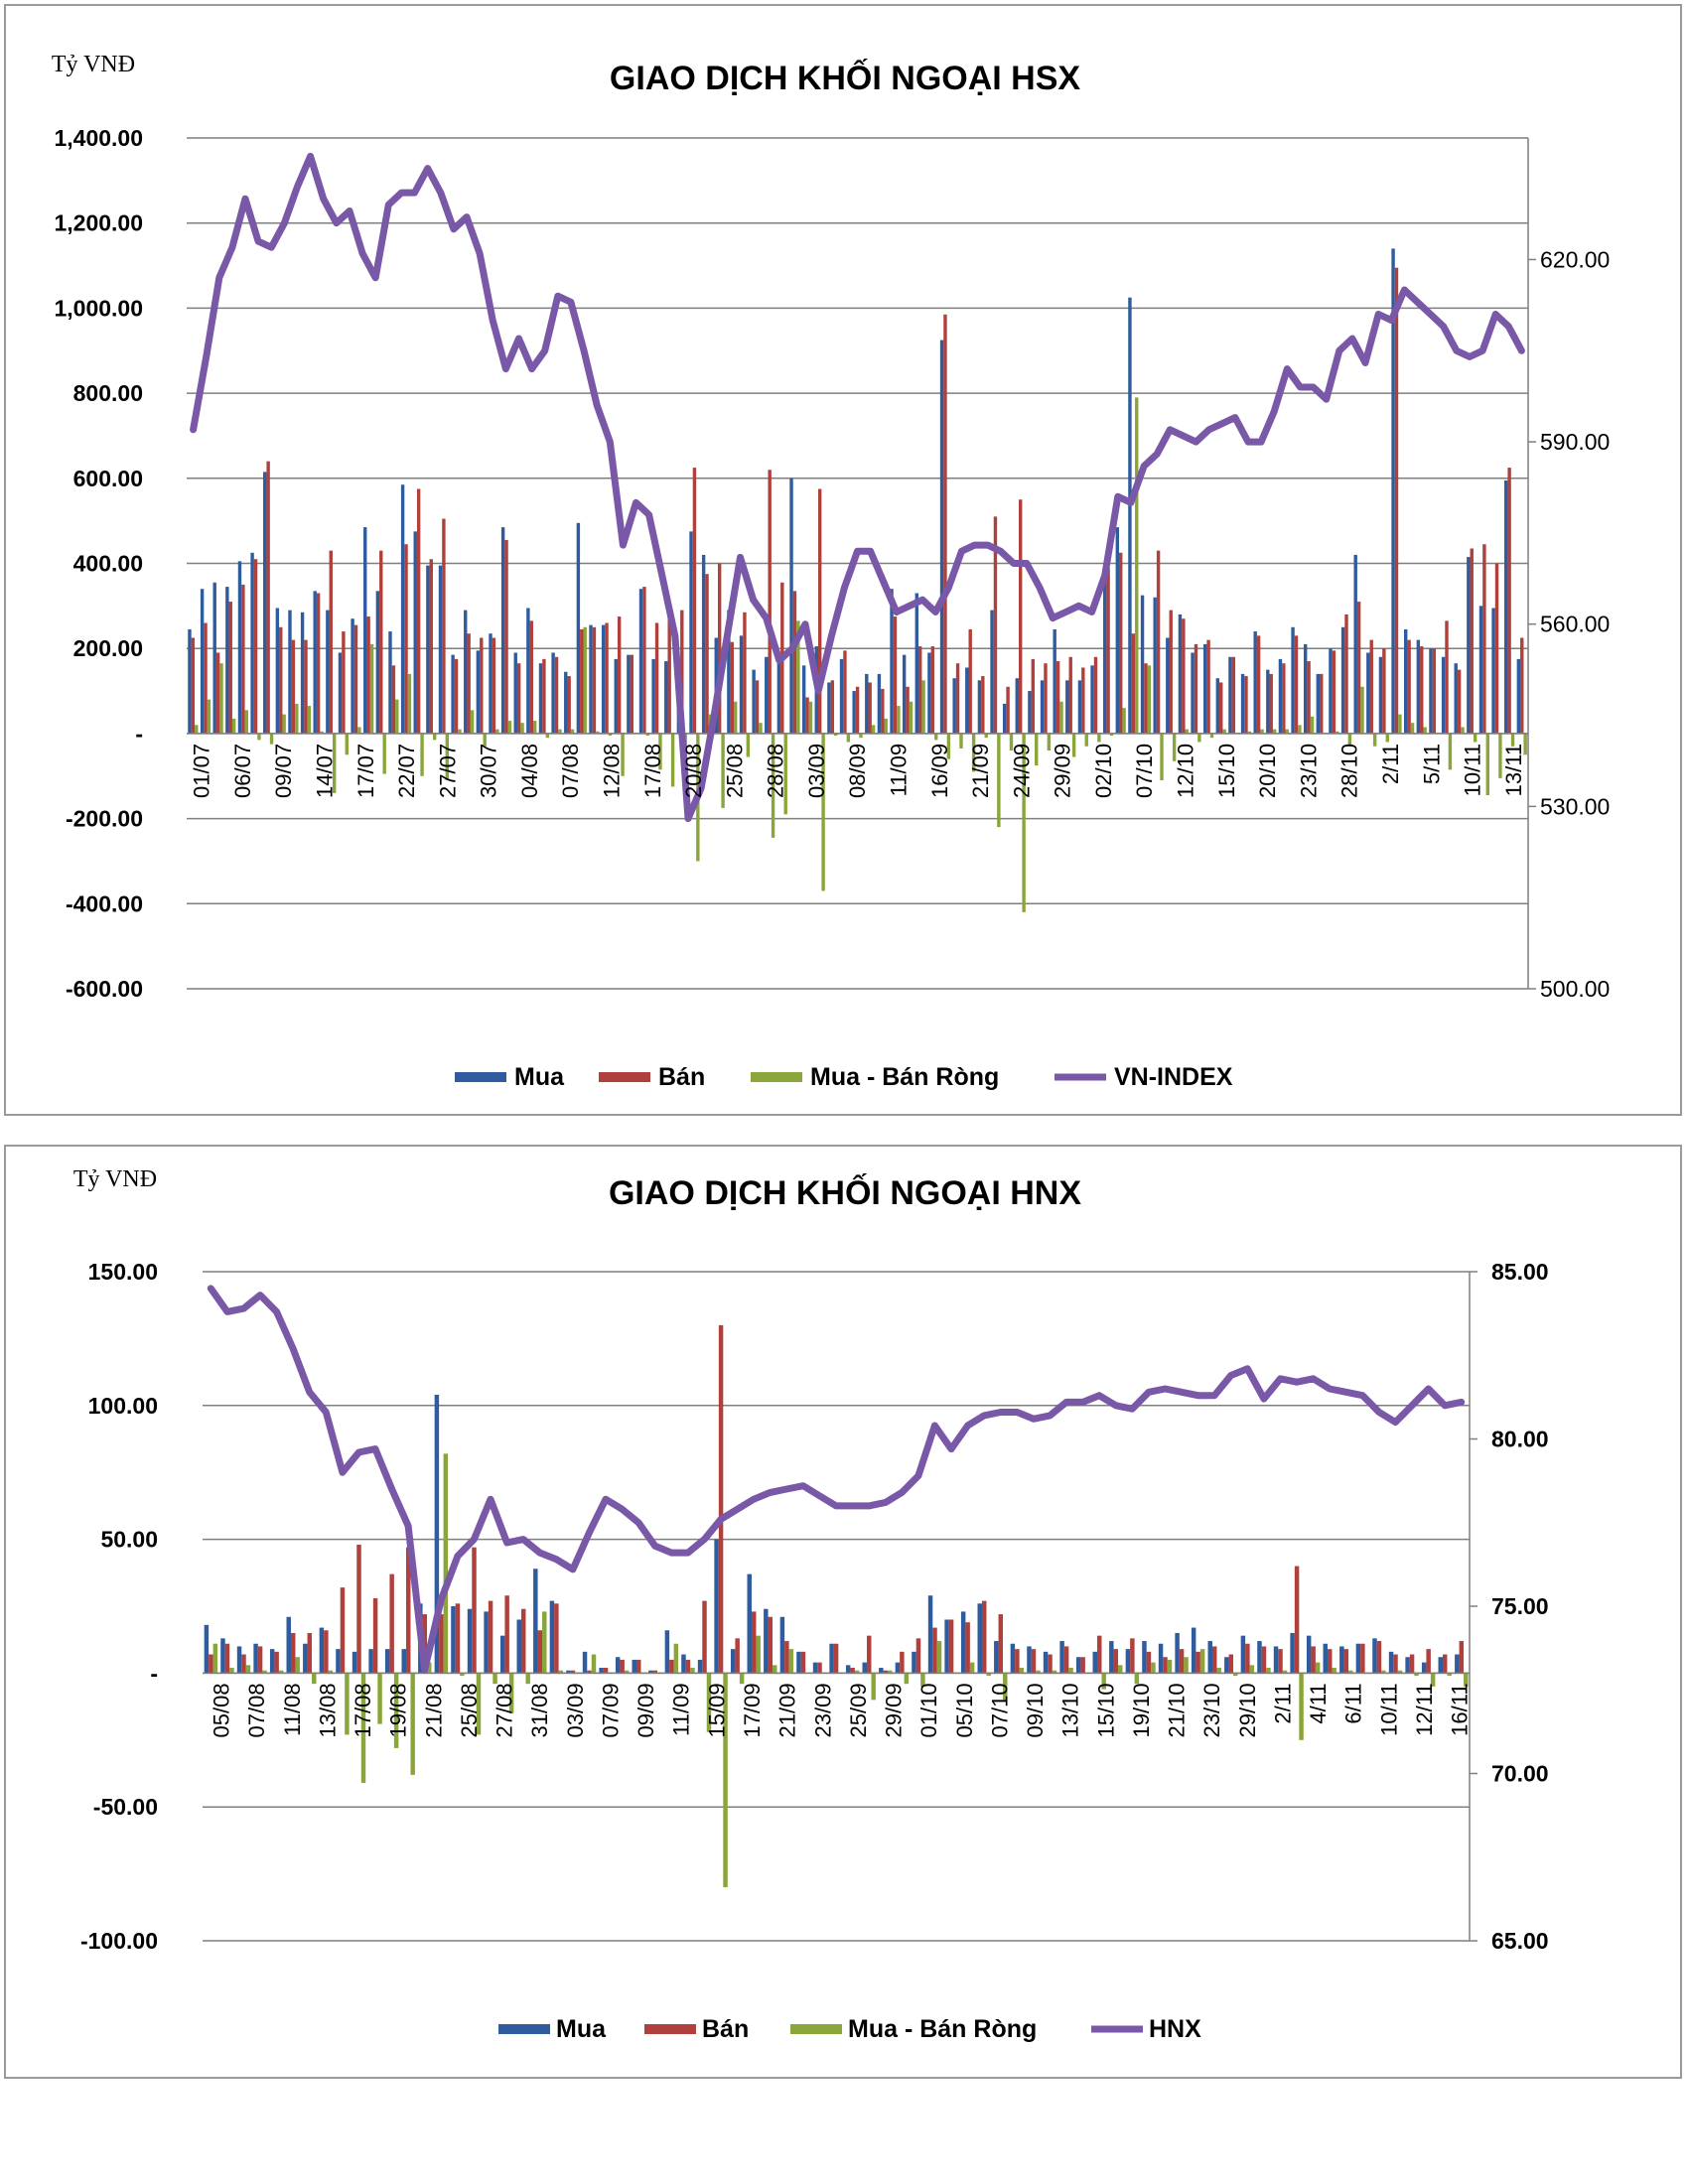 This screenshot has width=1688, height=2184. Describe the element at coordinates (612, 771) in the screenshot. I see `x-tick-label: 12/08` at that location.